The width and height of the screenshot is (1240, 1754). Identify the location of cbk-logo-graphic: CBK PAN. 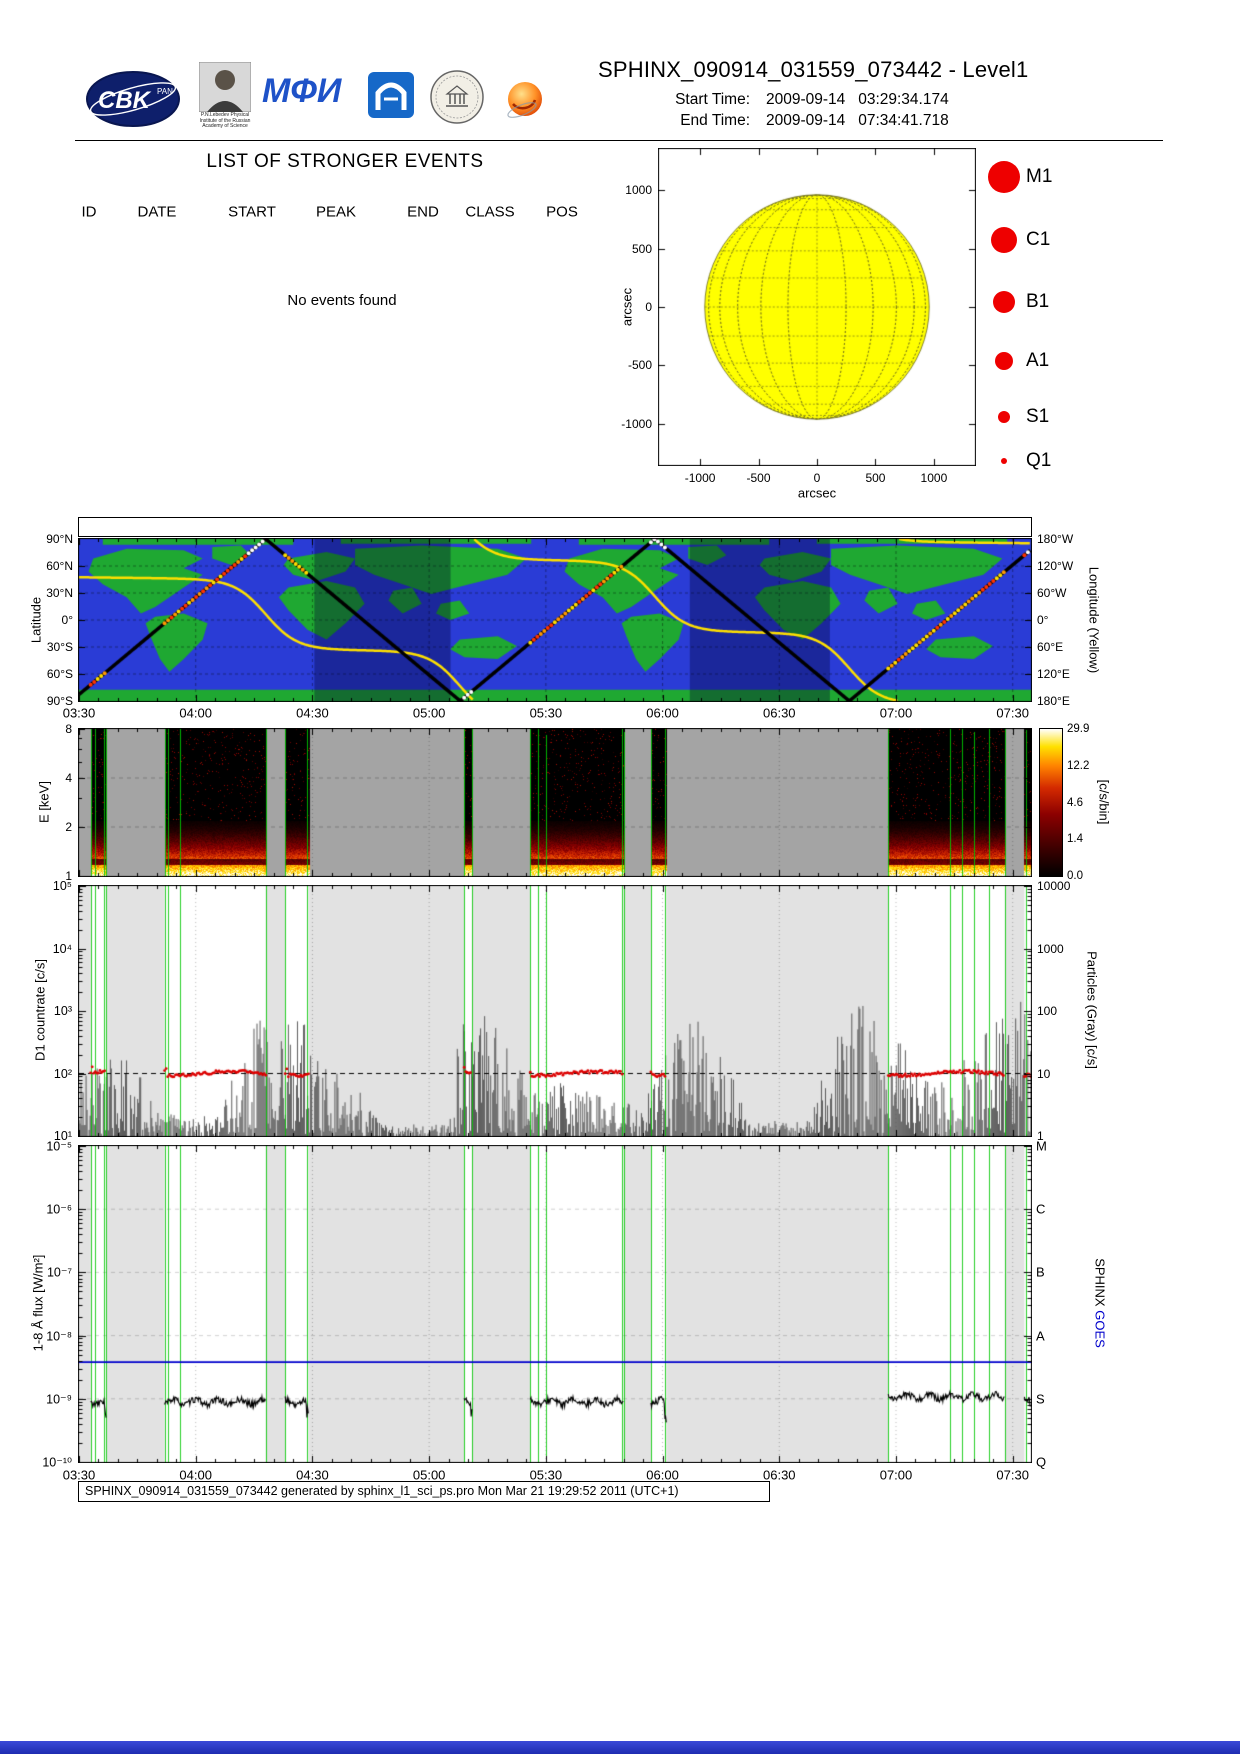
(133, 99).